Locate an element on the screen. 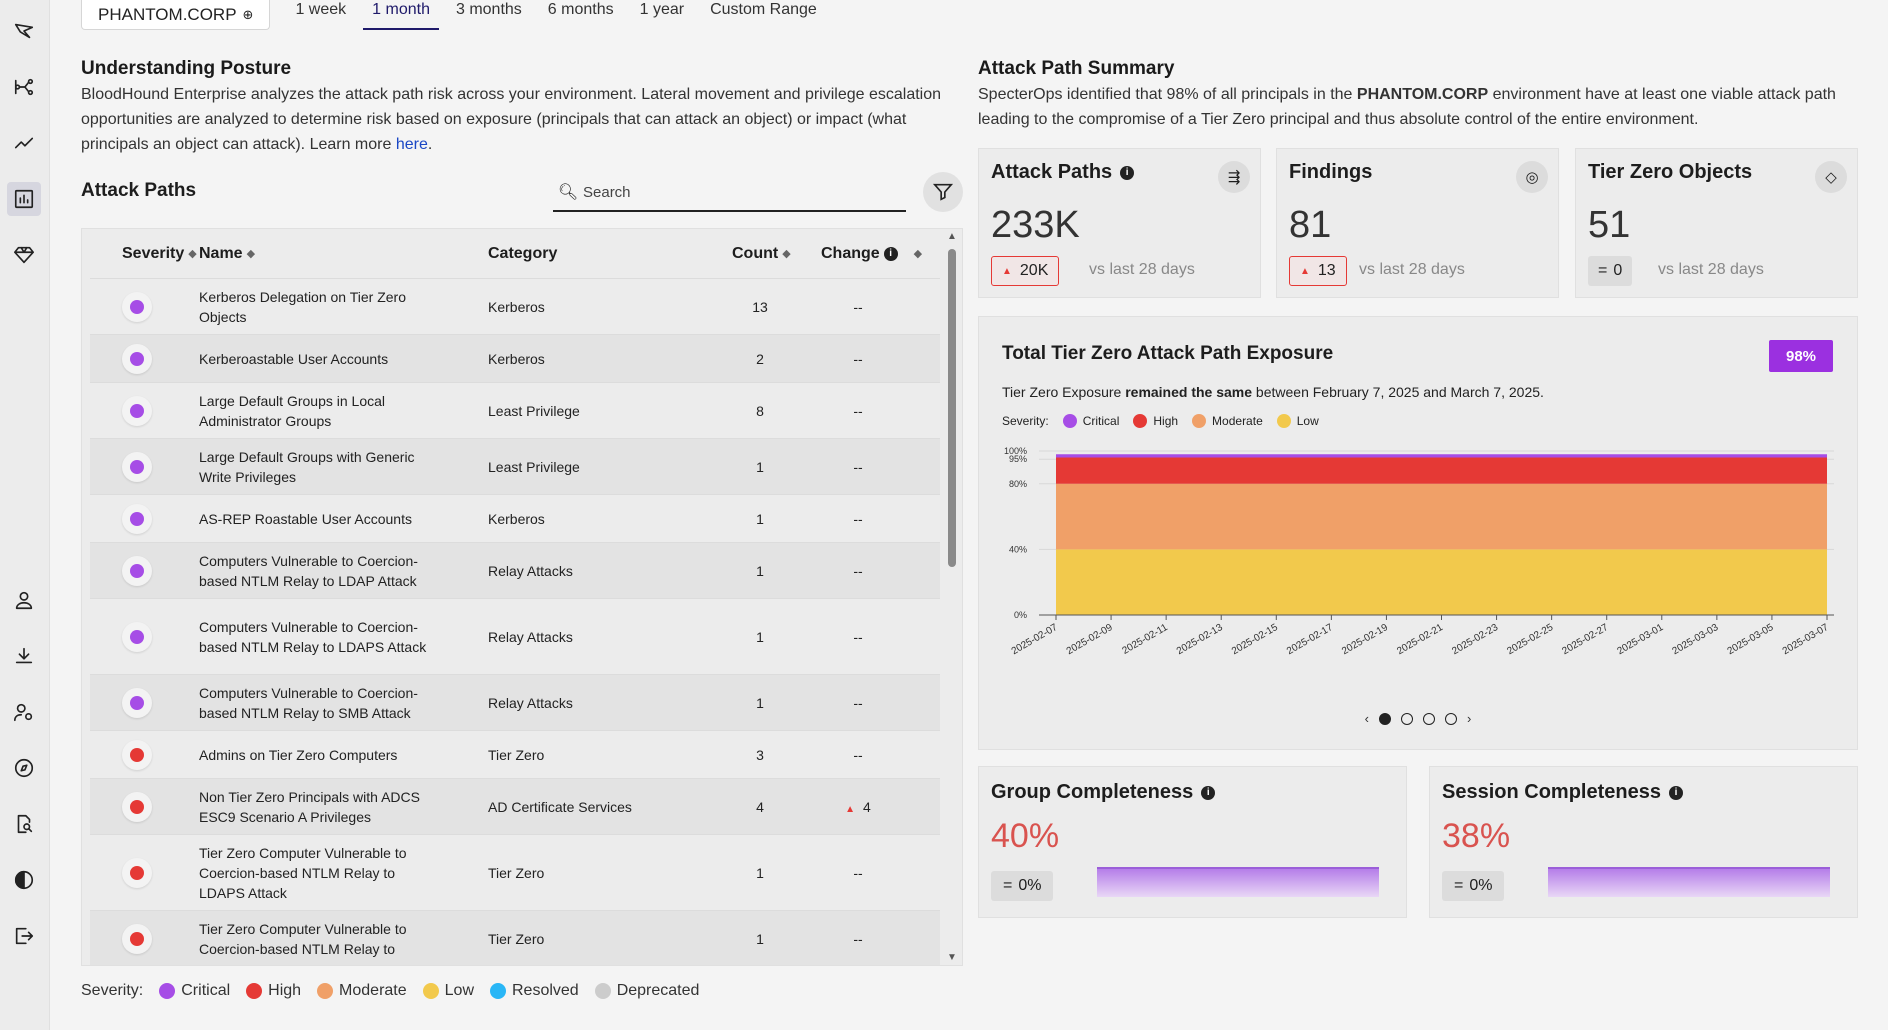 The height and width of the screenshot is (1030, 1888). stat-delta-badge: = 0 is located at coordinates (1610, 271).